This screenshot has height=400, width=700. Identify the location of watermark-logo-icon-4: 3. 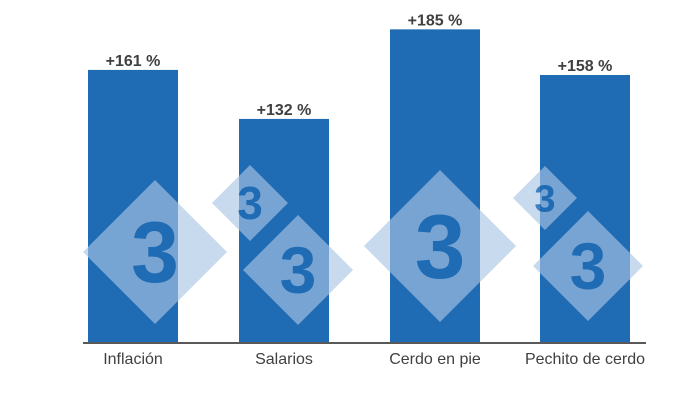
(545, 198).